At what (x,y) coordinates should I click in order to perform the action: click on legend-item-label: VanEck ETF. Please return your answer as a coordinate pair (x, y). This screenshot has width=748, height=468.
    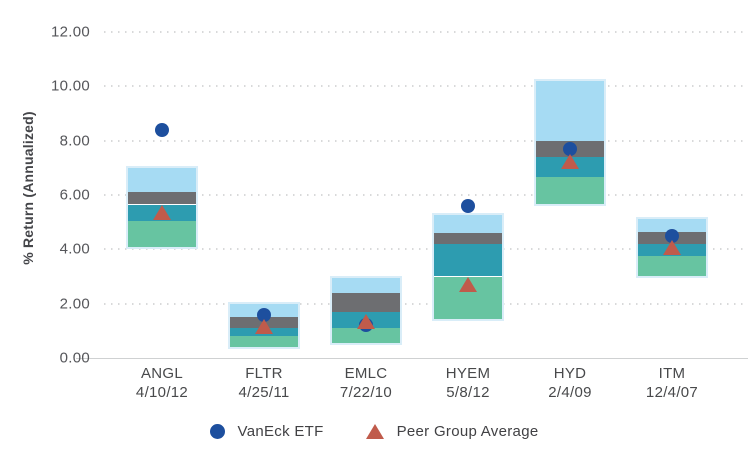
    Looking at the image, I should click on (280, 431).